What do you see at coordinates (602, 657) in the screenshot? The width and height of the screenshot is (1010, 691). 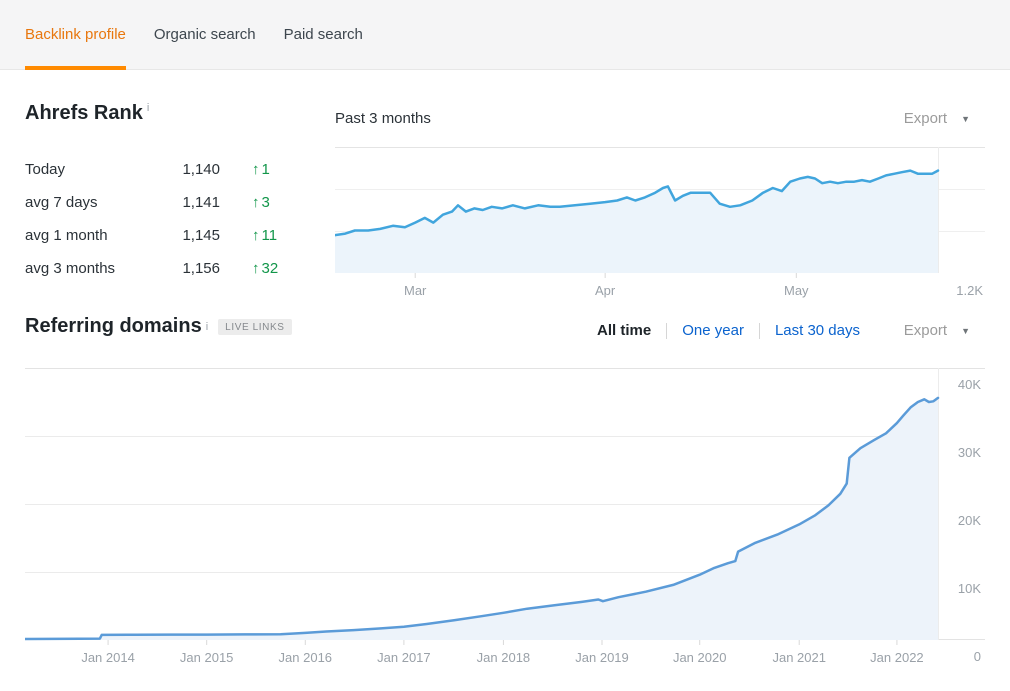 I see `svg-text: Jan 2019` at bounding box center [602, 657].